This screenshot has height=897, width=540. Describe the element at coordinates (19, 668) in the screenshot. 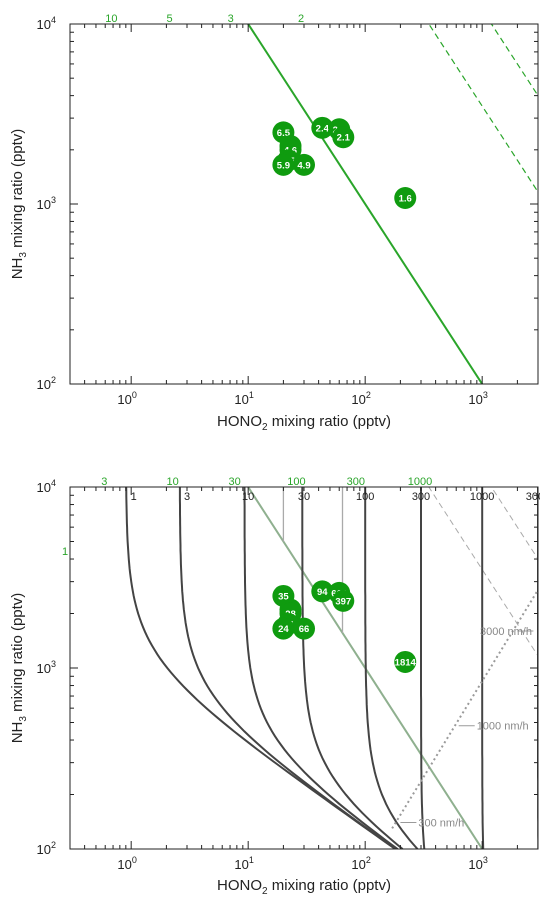

I see `bottom-y-axis-title: NH3 mixing ratio (pptv)` at that location.